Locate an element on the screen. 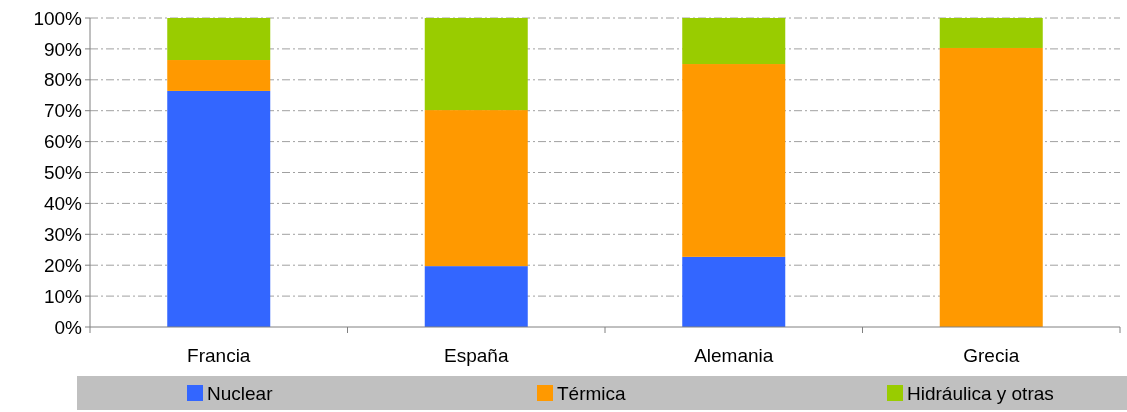 This screenshot has height=412, width=1127. y-tick-label: 80% is located at coordinates (63, 80).